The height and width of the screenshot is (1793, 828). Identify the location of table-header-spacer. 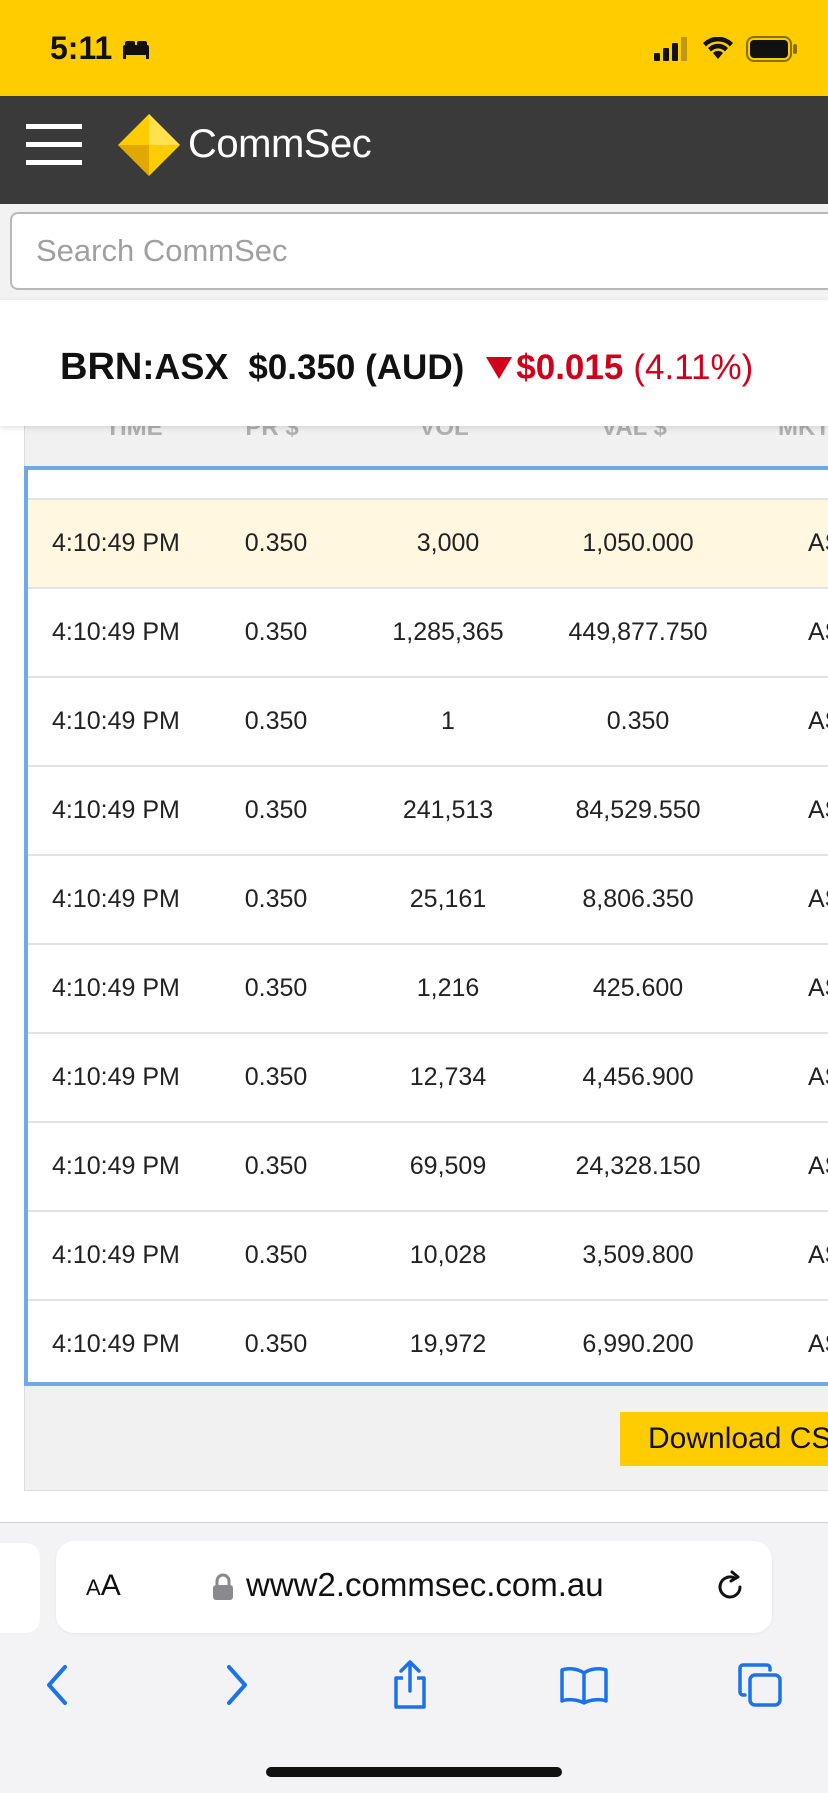
(428, 485).